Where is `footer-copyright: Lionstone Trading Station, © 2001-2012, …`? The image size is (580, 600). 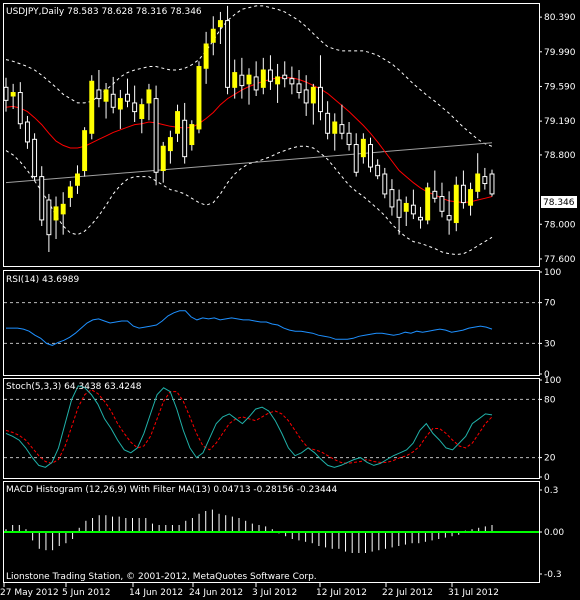 footer-copyright: Lionstone Trading Station, © 2001-2012, … is located at coordinates (161, 577).